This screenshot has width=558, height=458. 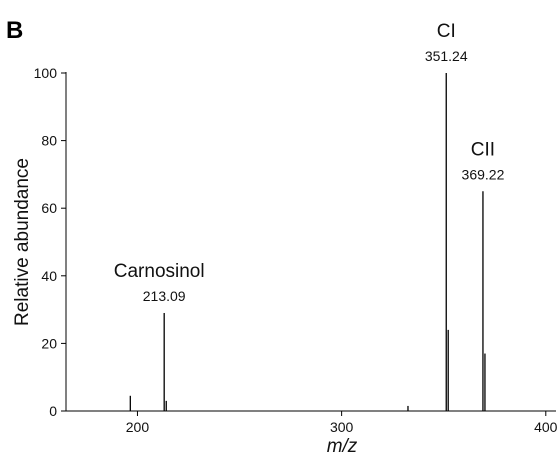 I want to click on x-axis-label: m/z, so click(x=342, y=446).